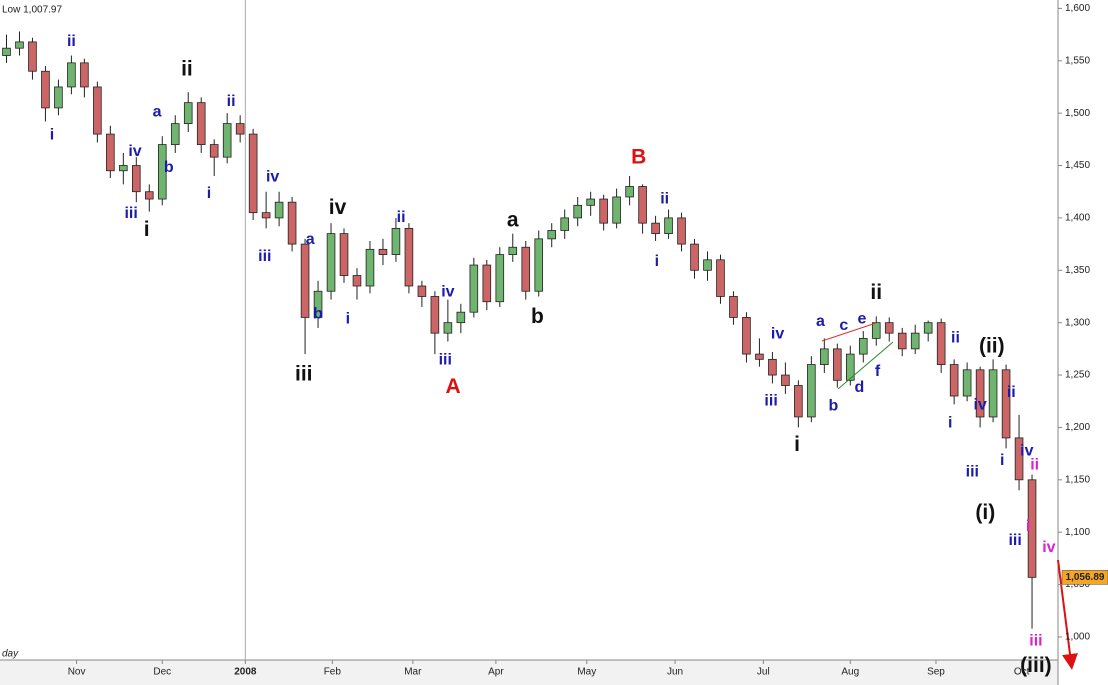 The width and height of the screenshot is (1108, 685). Describe the element at coordinates (1085, 577) in the screenshot. I see `last-price-label: 1,056.89` at that location.